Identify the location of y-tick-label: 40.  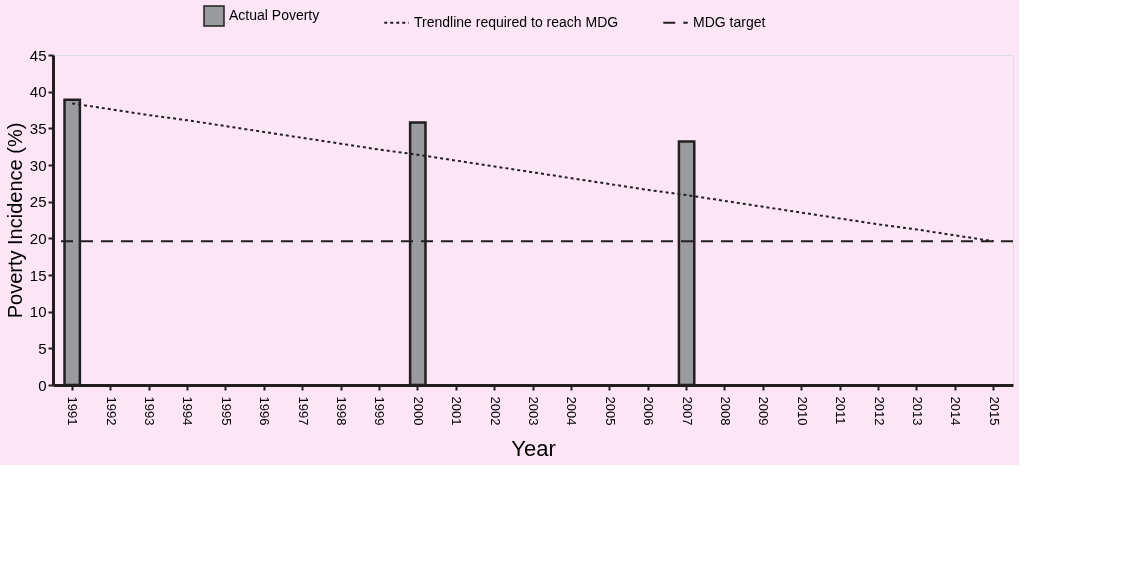
(38, 92).